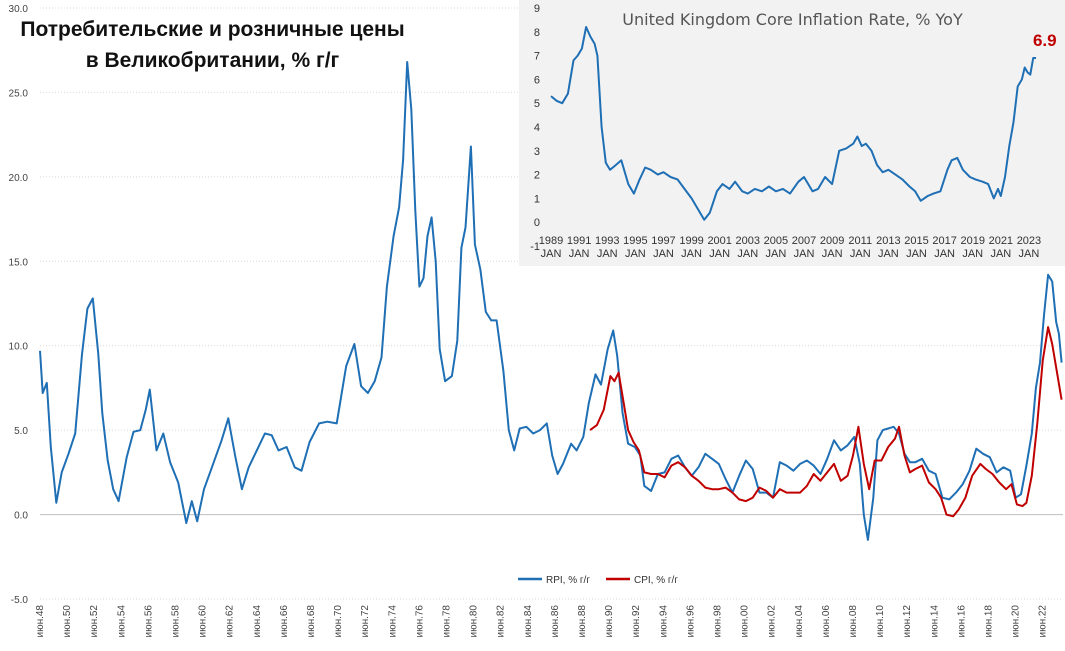 Image resolution: width=1065 pixels, height=651 pixels. Describe the element at coordinates (537, 128) in the screenshot. I see `inset-y-tick-label: 4` at that location.